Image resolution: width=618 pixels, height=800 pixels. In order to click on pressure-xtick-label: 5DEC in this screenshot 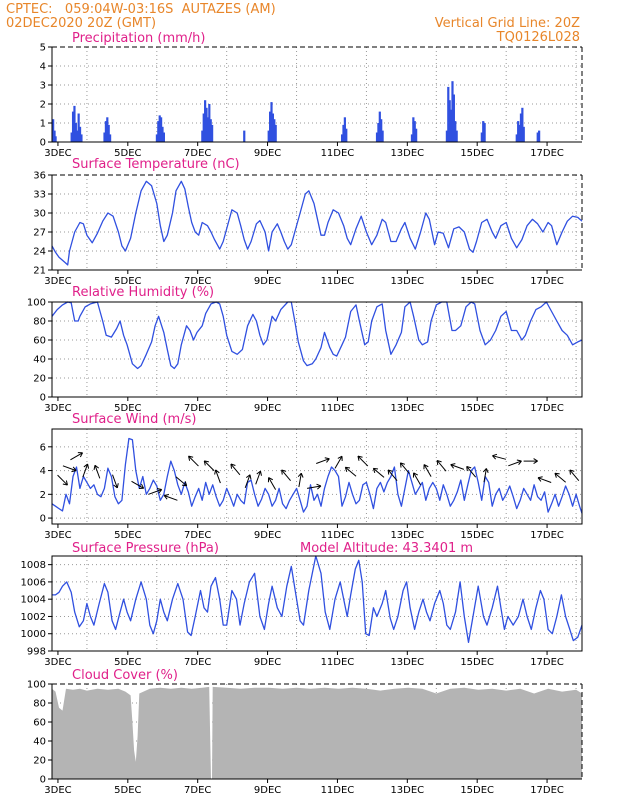, I will do `click(127, 662)`.